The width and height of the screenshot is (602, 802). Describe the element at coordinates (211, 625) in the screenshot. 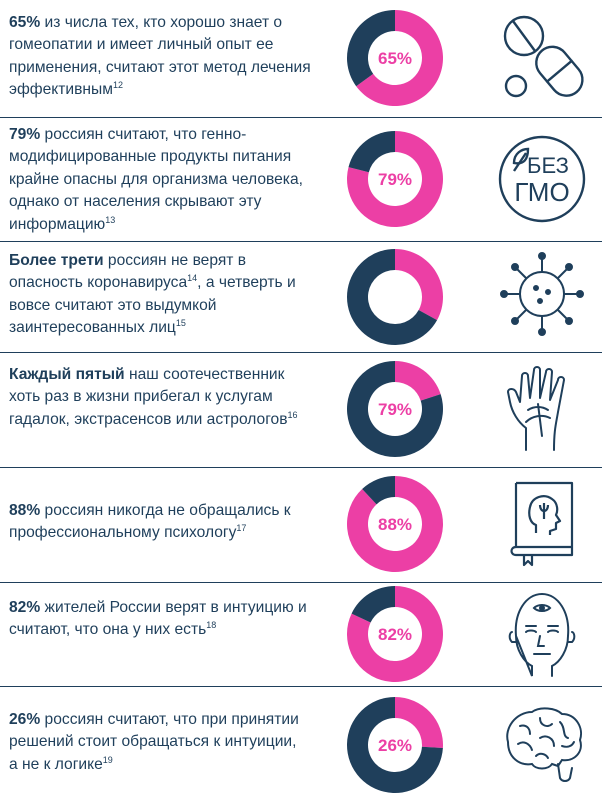

I see `stat-reference: 18` at that location.